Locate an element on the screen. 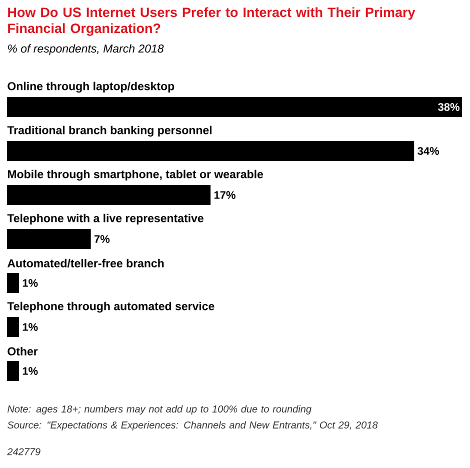 Image resolution: width=470 pixels, height=468 pixels. y-tick-label: Automated/teller-free branch is located at coordinates (85, 263).